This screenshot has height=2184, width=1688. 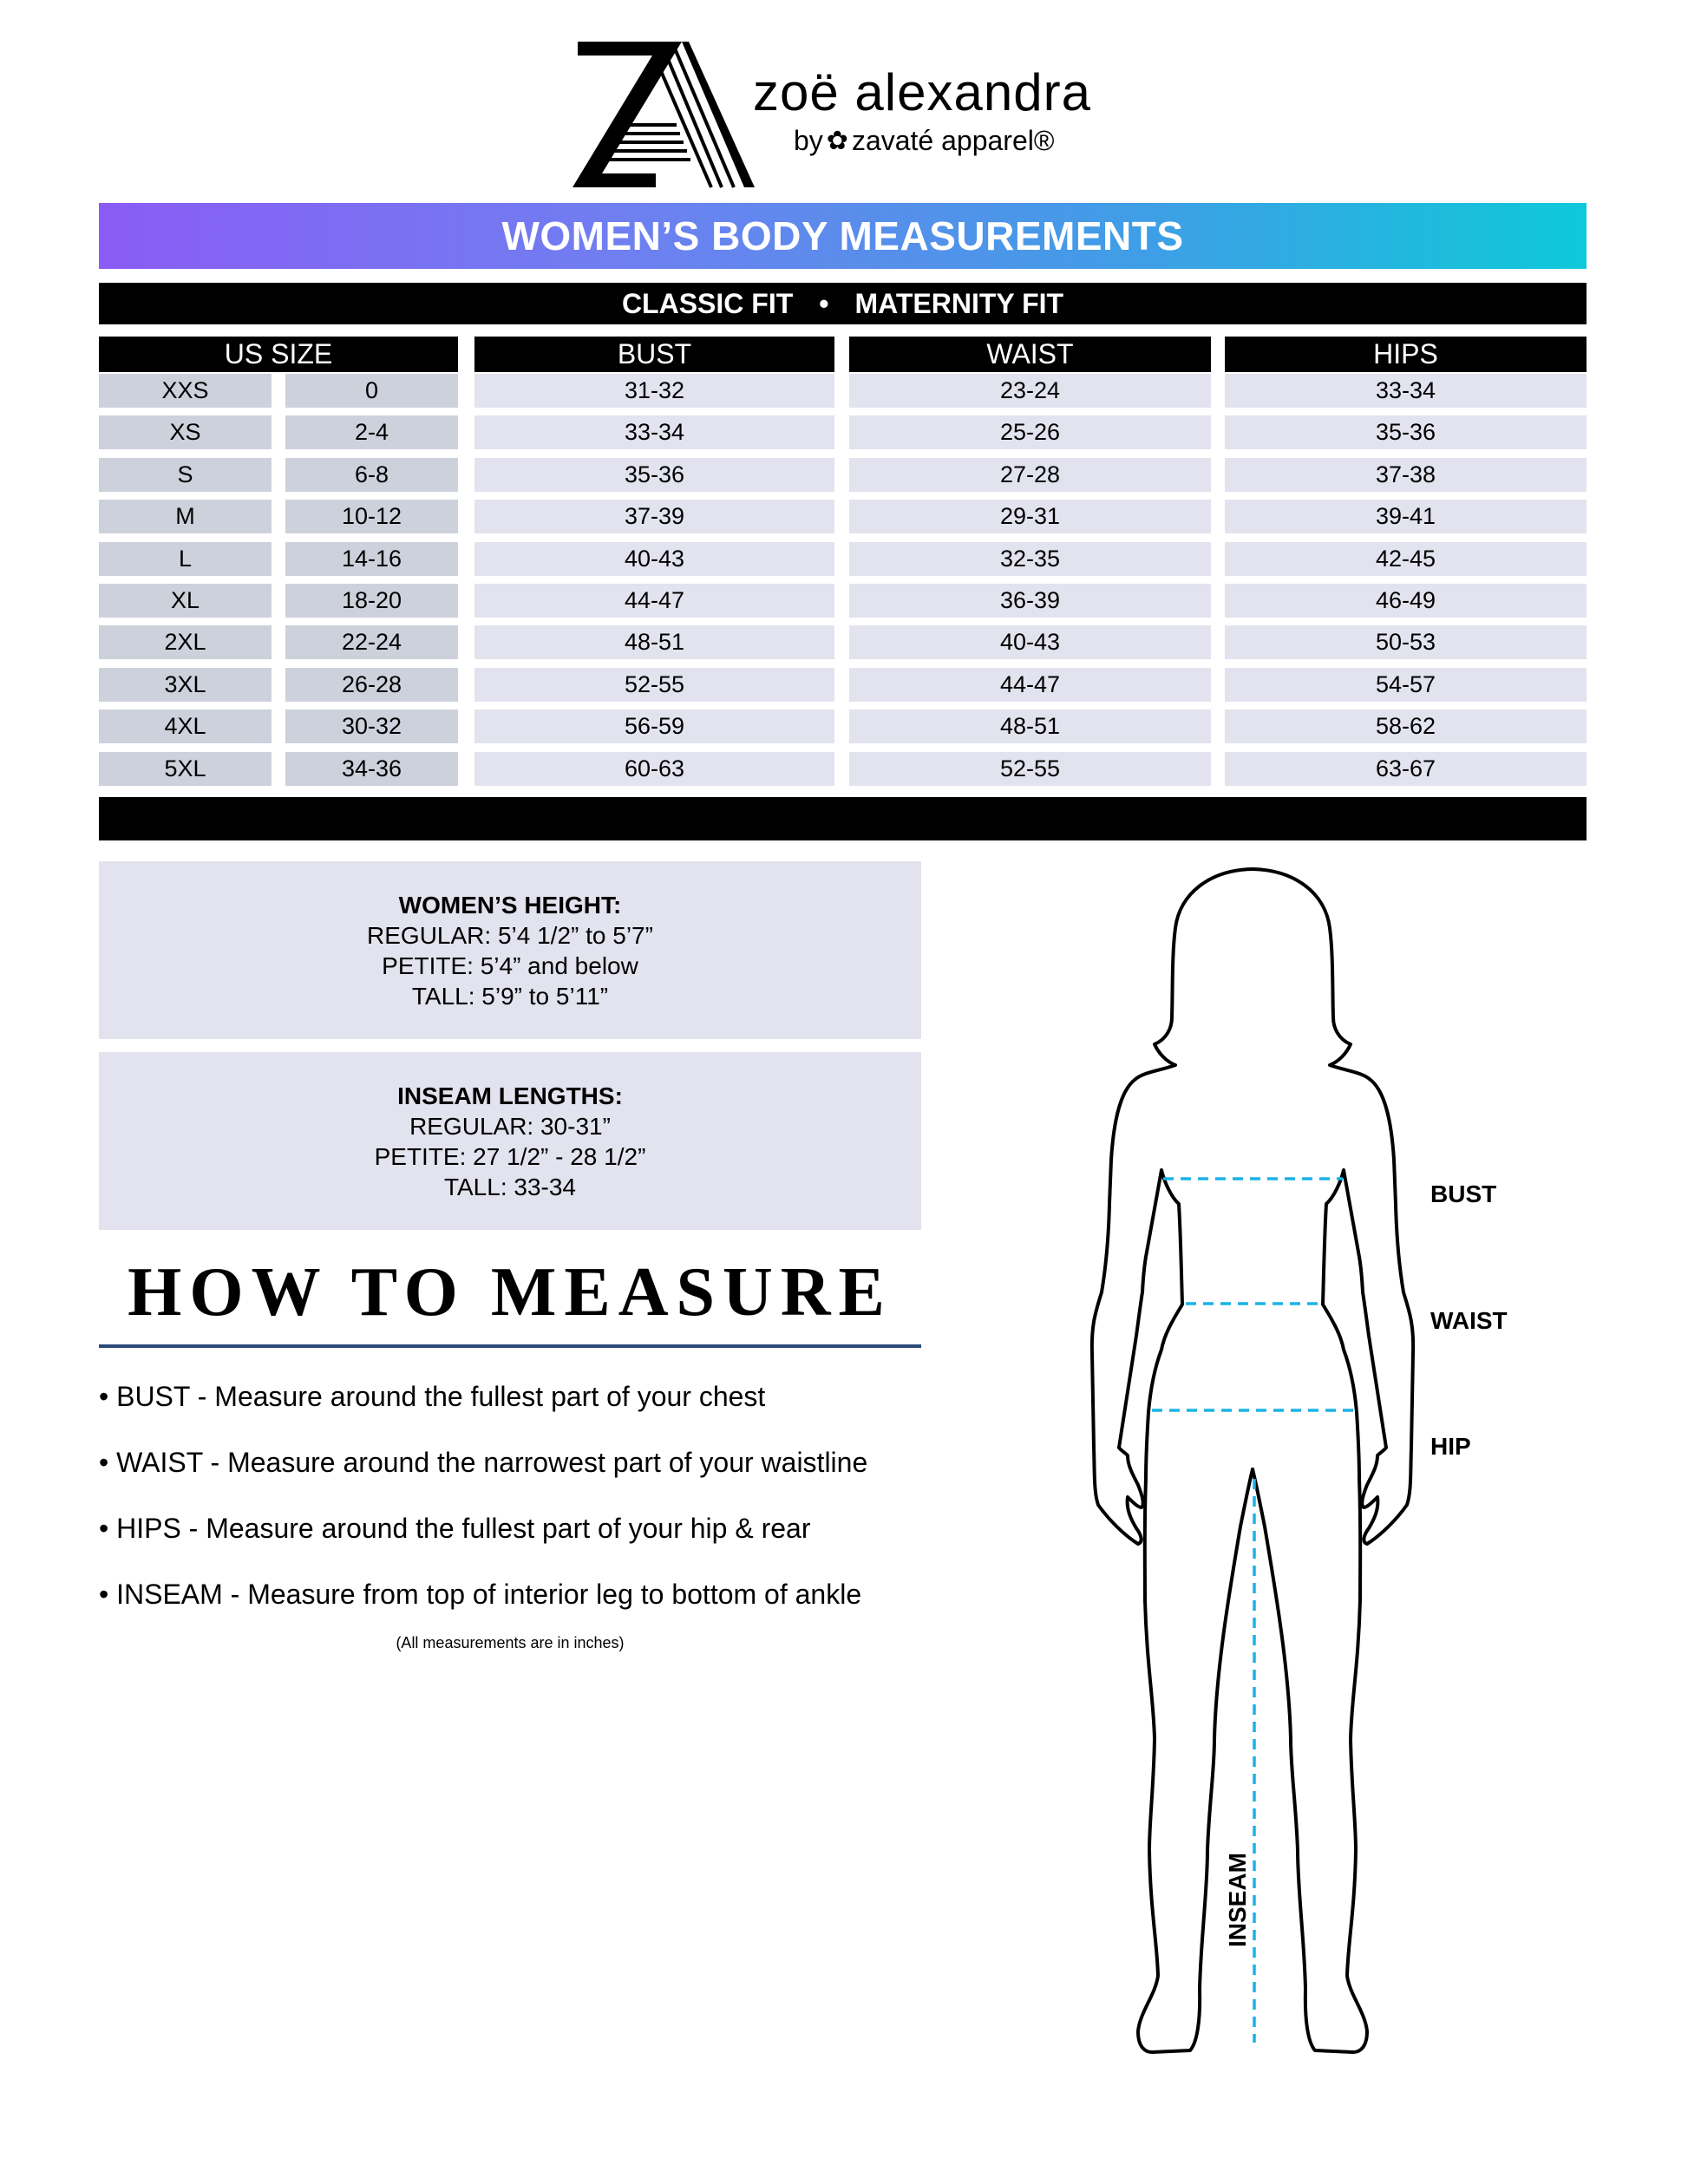 I want to click on inseam-line: TALL: 33-34, so click(x=510, y=1186).